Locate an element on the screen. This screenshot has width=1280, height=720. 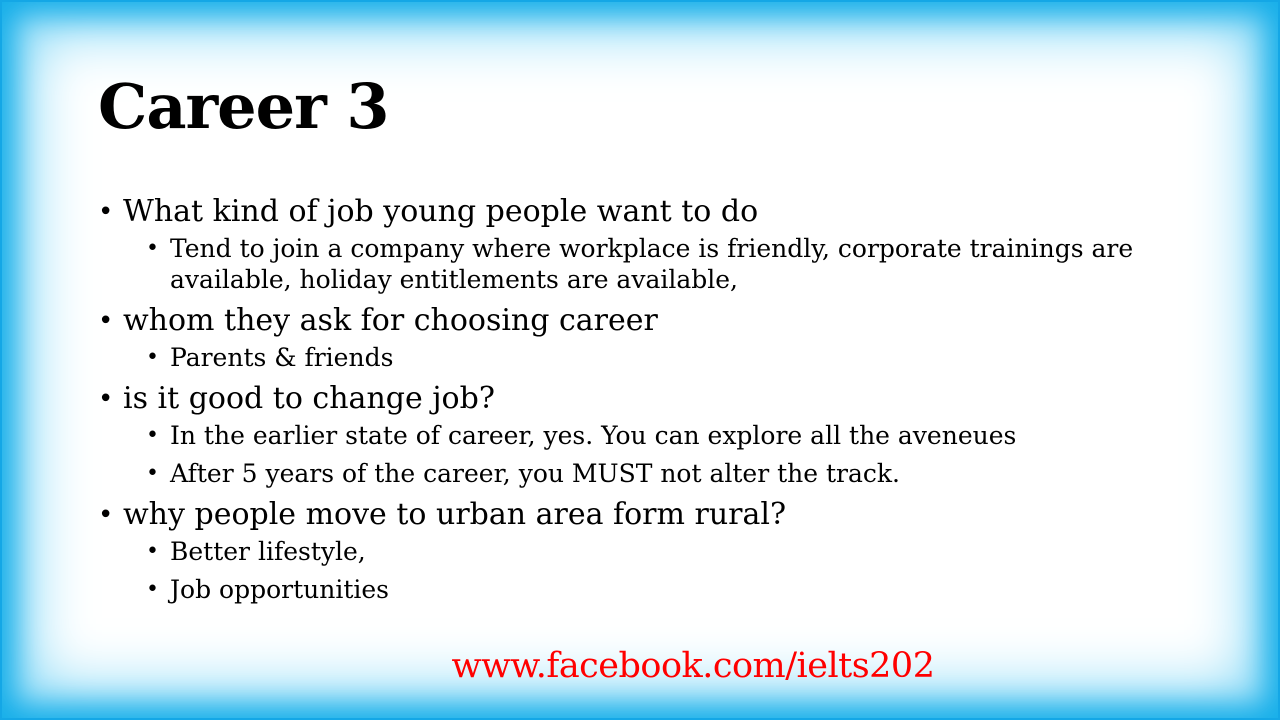
facebook-link: www.facebook.com/ielts202 is located at coordinates (640, 666).